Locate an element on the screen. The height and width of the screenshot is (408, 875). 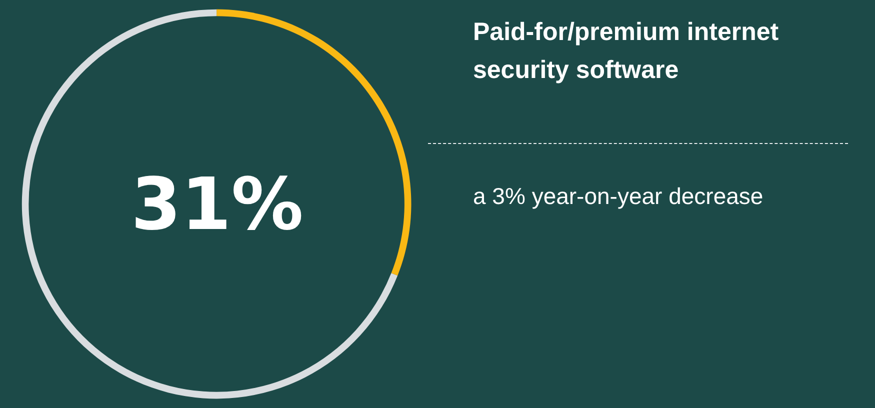
text: Paid-for/premium internet security software is located at coordinates (626, 51).